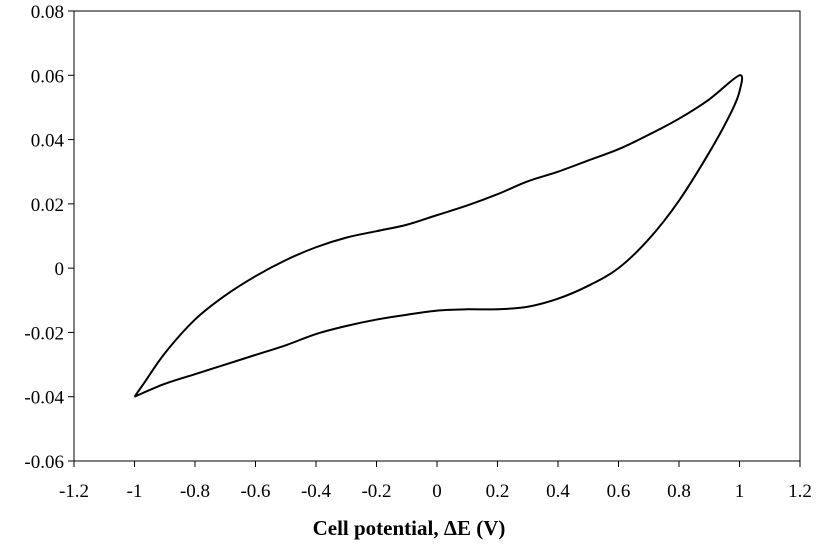  I want to click on x-tick-label: 0.6, so click(619, 491).